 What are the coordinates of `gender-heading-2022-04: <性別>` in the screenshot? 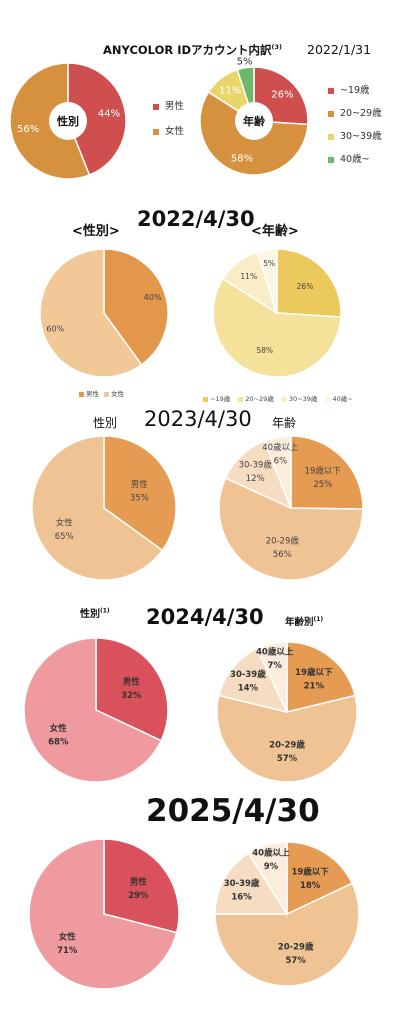 It's located at (96, 231).